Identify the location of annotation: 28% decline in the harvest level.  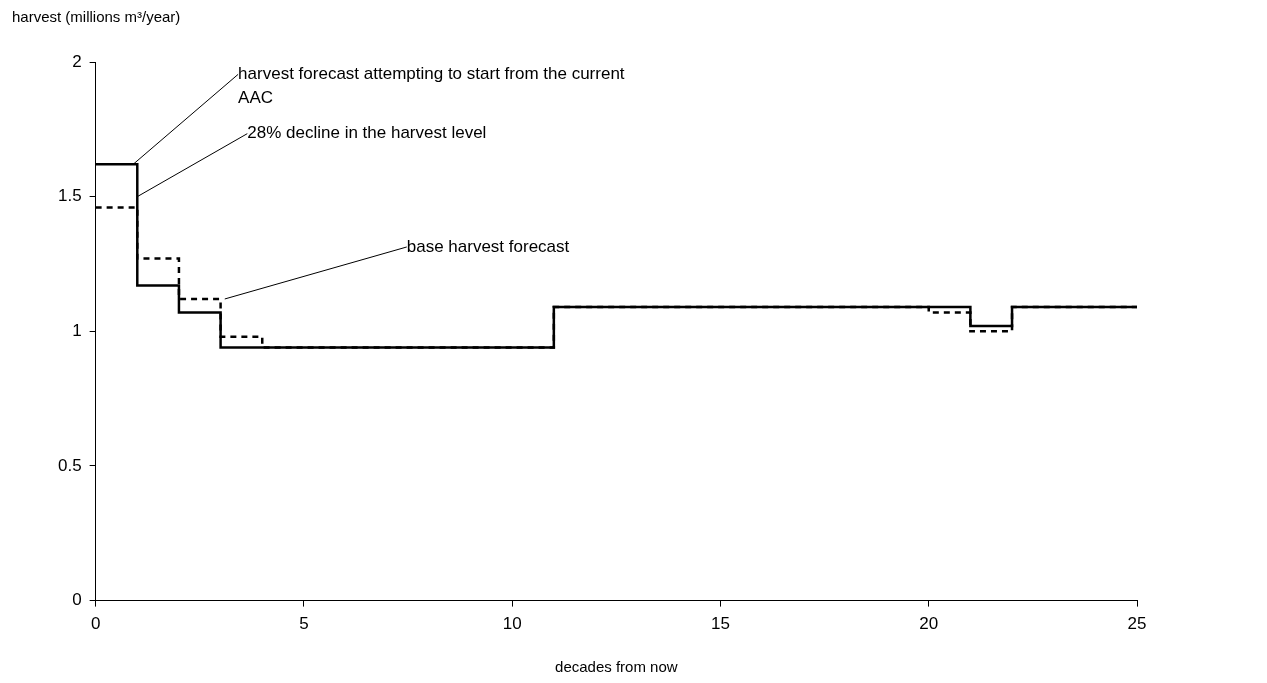
(367, 133).